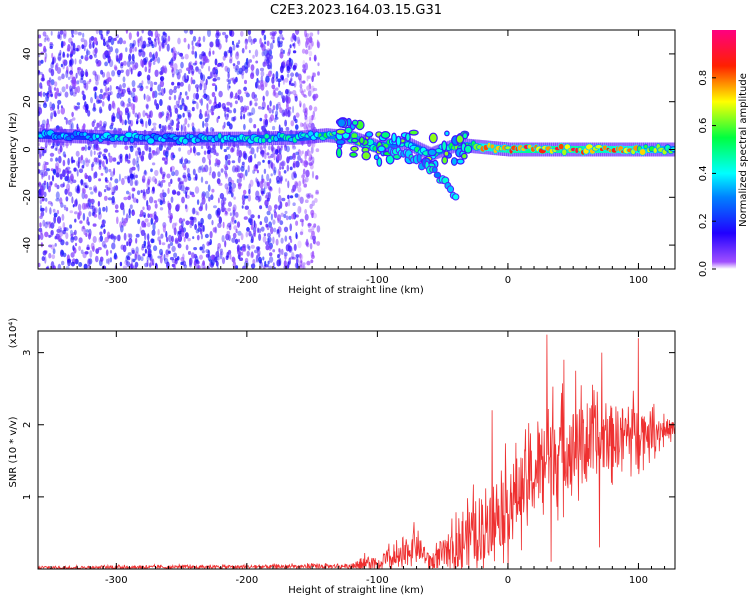 The height and width of the screenshot is (600, 750). Describe the element at coordinates (390, 145) in the screenshot. I see `heatmap-band-cell` at that location.